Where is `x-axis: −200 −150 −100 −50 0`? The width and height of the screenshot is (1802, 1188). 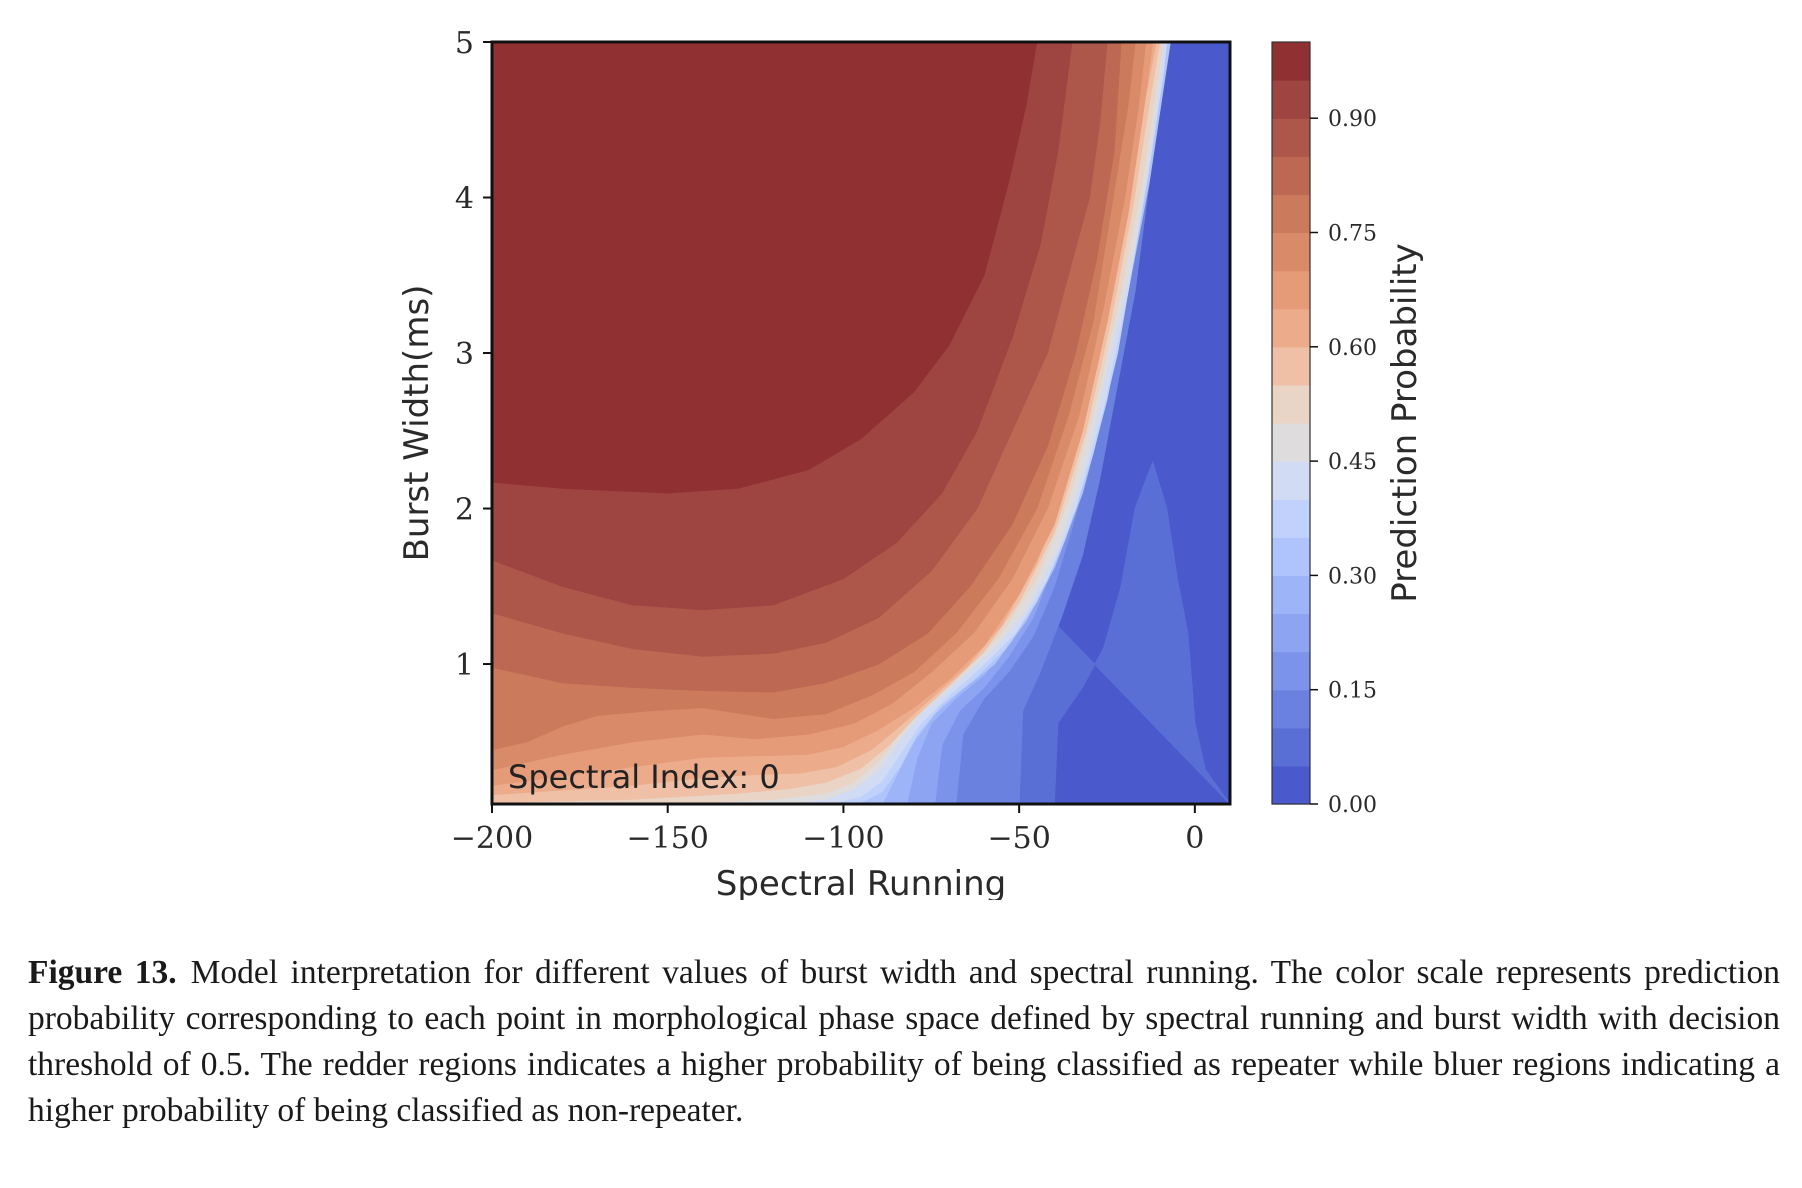 x-axis: −200 −150 −100 −50 0 is located at coordinates (827, 830).